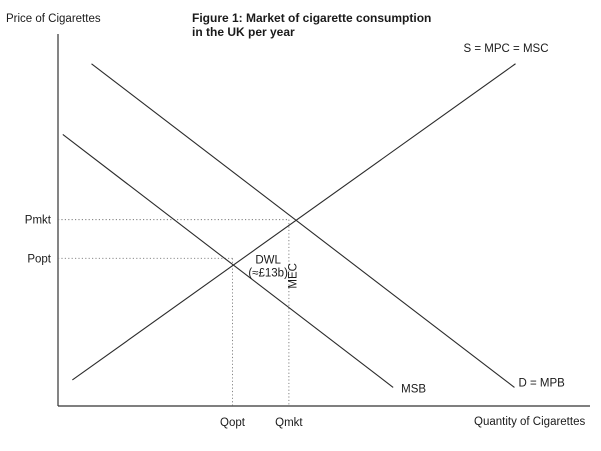  I want to click on y-tick-pmkt: Pmkt, so click(38, 221).